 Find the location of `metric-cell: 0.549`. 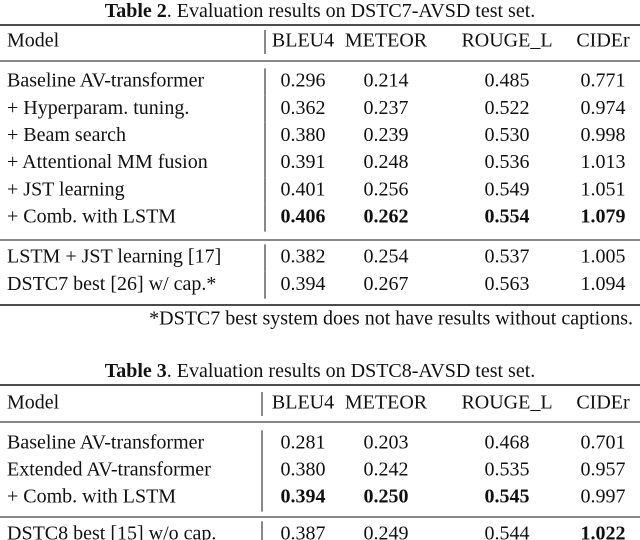

metric-cell: 0.549 is located at coordinates (507, 189).